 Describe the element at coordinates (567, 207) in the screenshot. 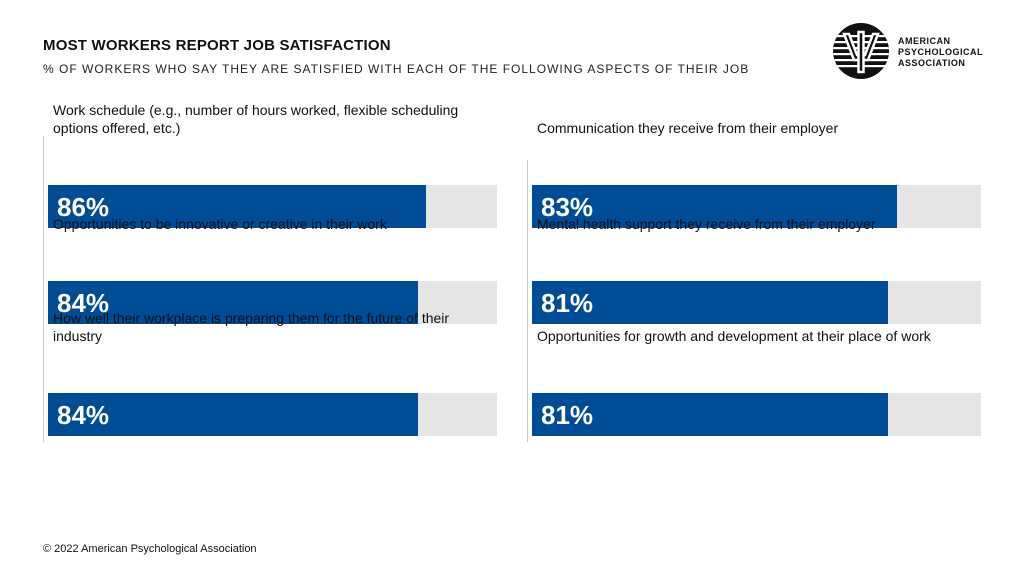

I see `bar-value-label: 83%` at that location.